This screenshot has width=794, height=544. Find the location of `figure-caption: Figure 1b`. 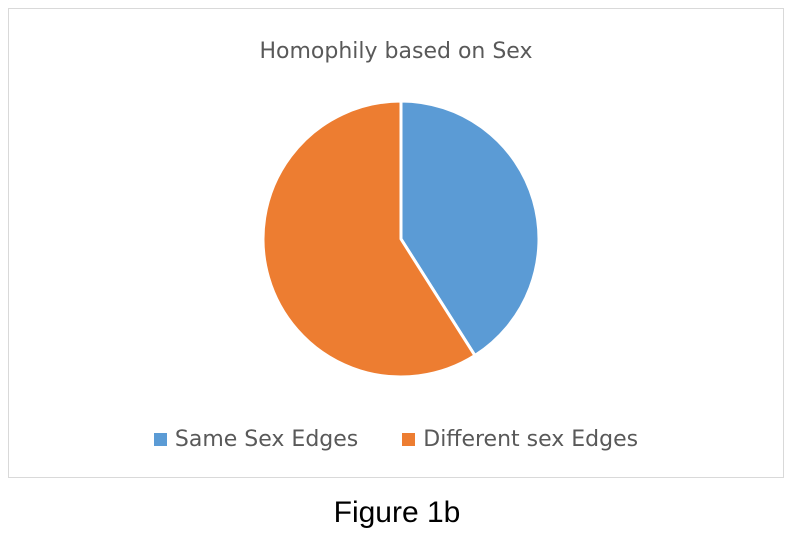

figure-caption: Figure 1b is located at coordinates (397, 512).